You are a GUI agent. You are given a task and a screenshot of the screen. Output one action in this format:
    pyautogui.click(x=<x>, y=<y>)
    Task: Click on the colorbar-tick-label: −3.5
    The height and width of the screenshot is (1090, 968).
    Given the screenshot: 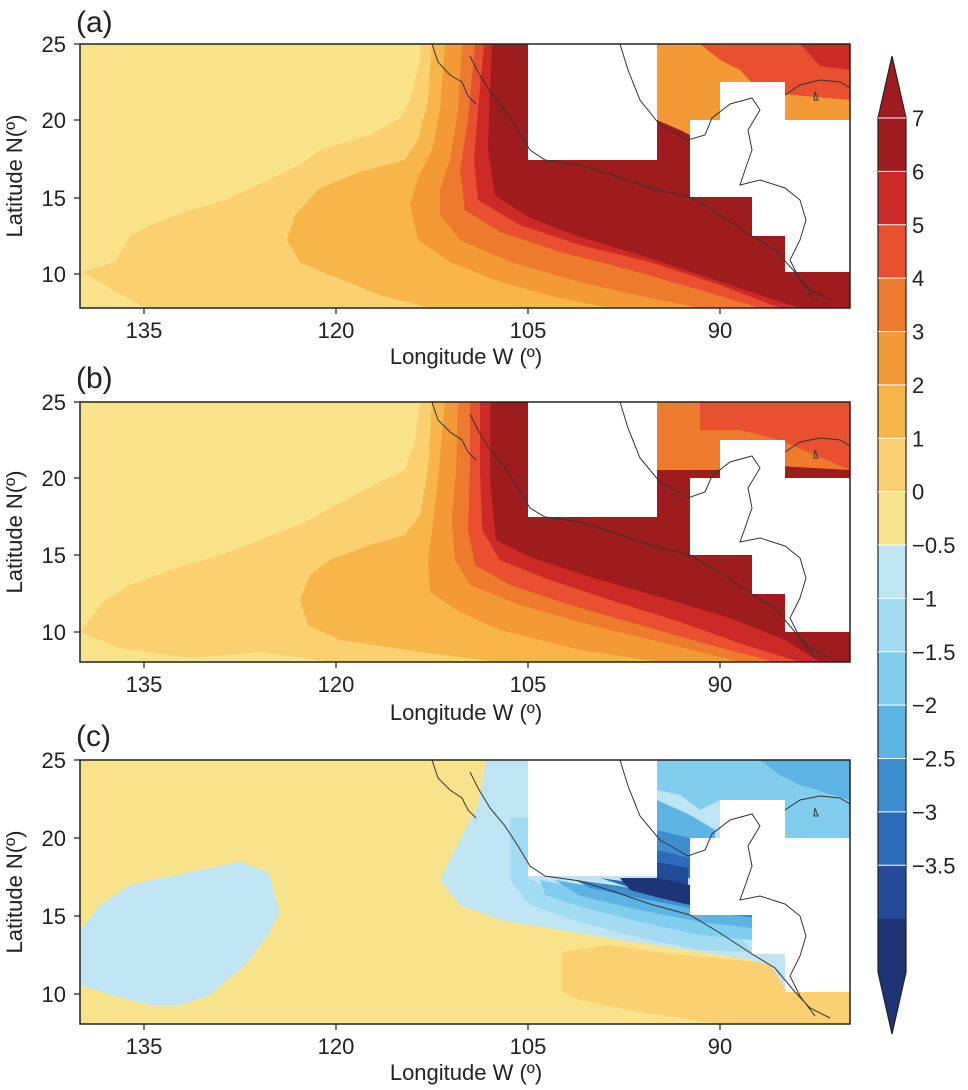 What is the action you would take?
    pyautogui.click(x=933, y=865)
    